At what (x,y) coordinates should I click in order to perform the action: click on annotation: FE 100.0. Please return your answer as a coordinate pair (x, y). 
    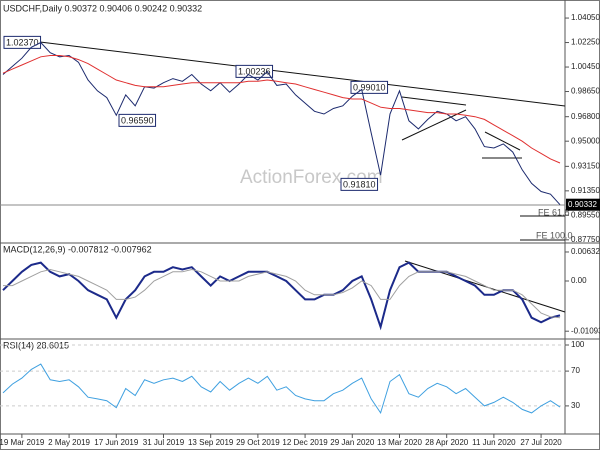
    Looking at the image, I should click on (554, 235).